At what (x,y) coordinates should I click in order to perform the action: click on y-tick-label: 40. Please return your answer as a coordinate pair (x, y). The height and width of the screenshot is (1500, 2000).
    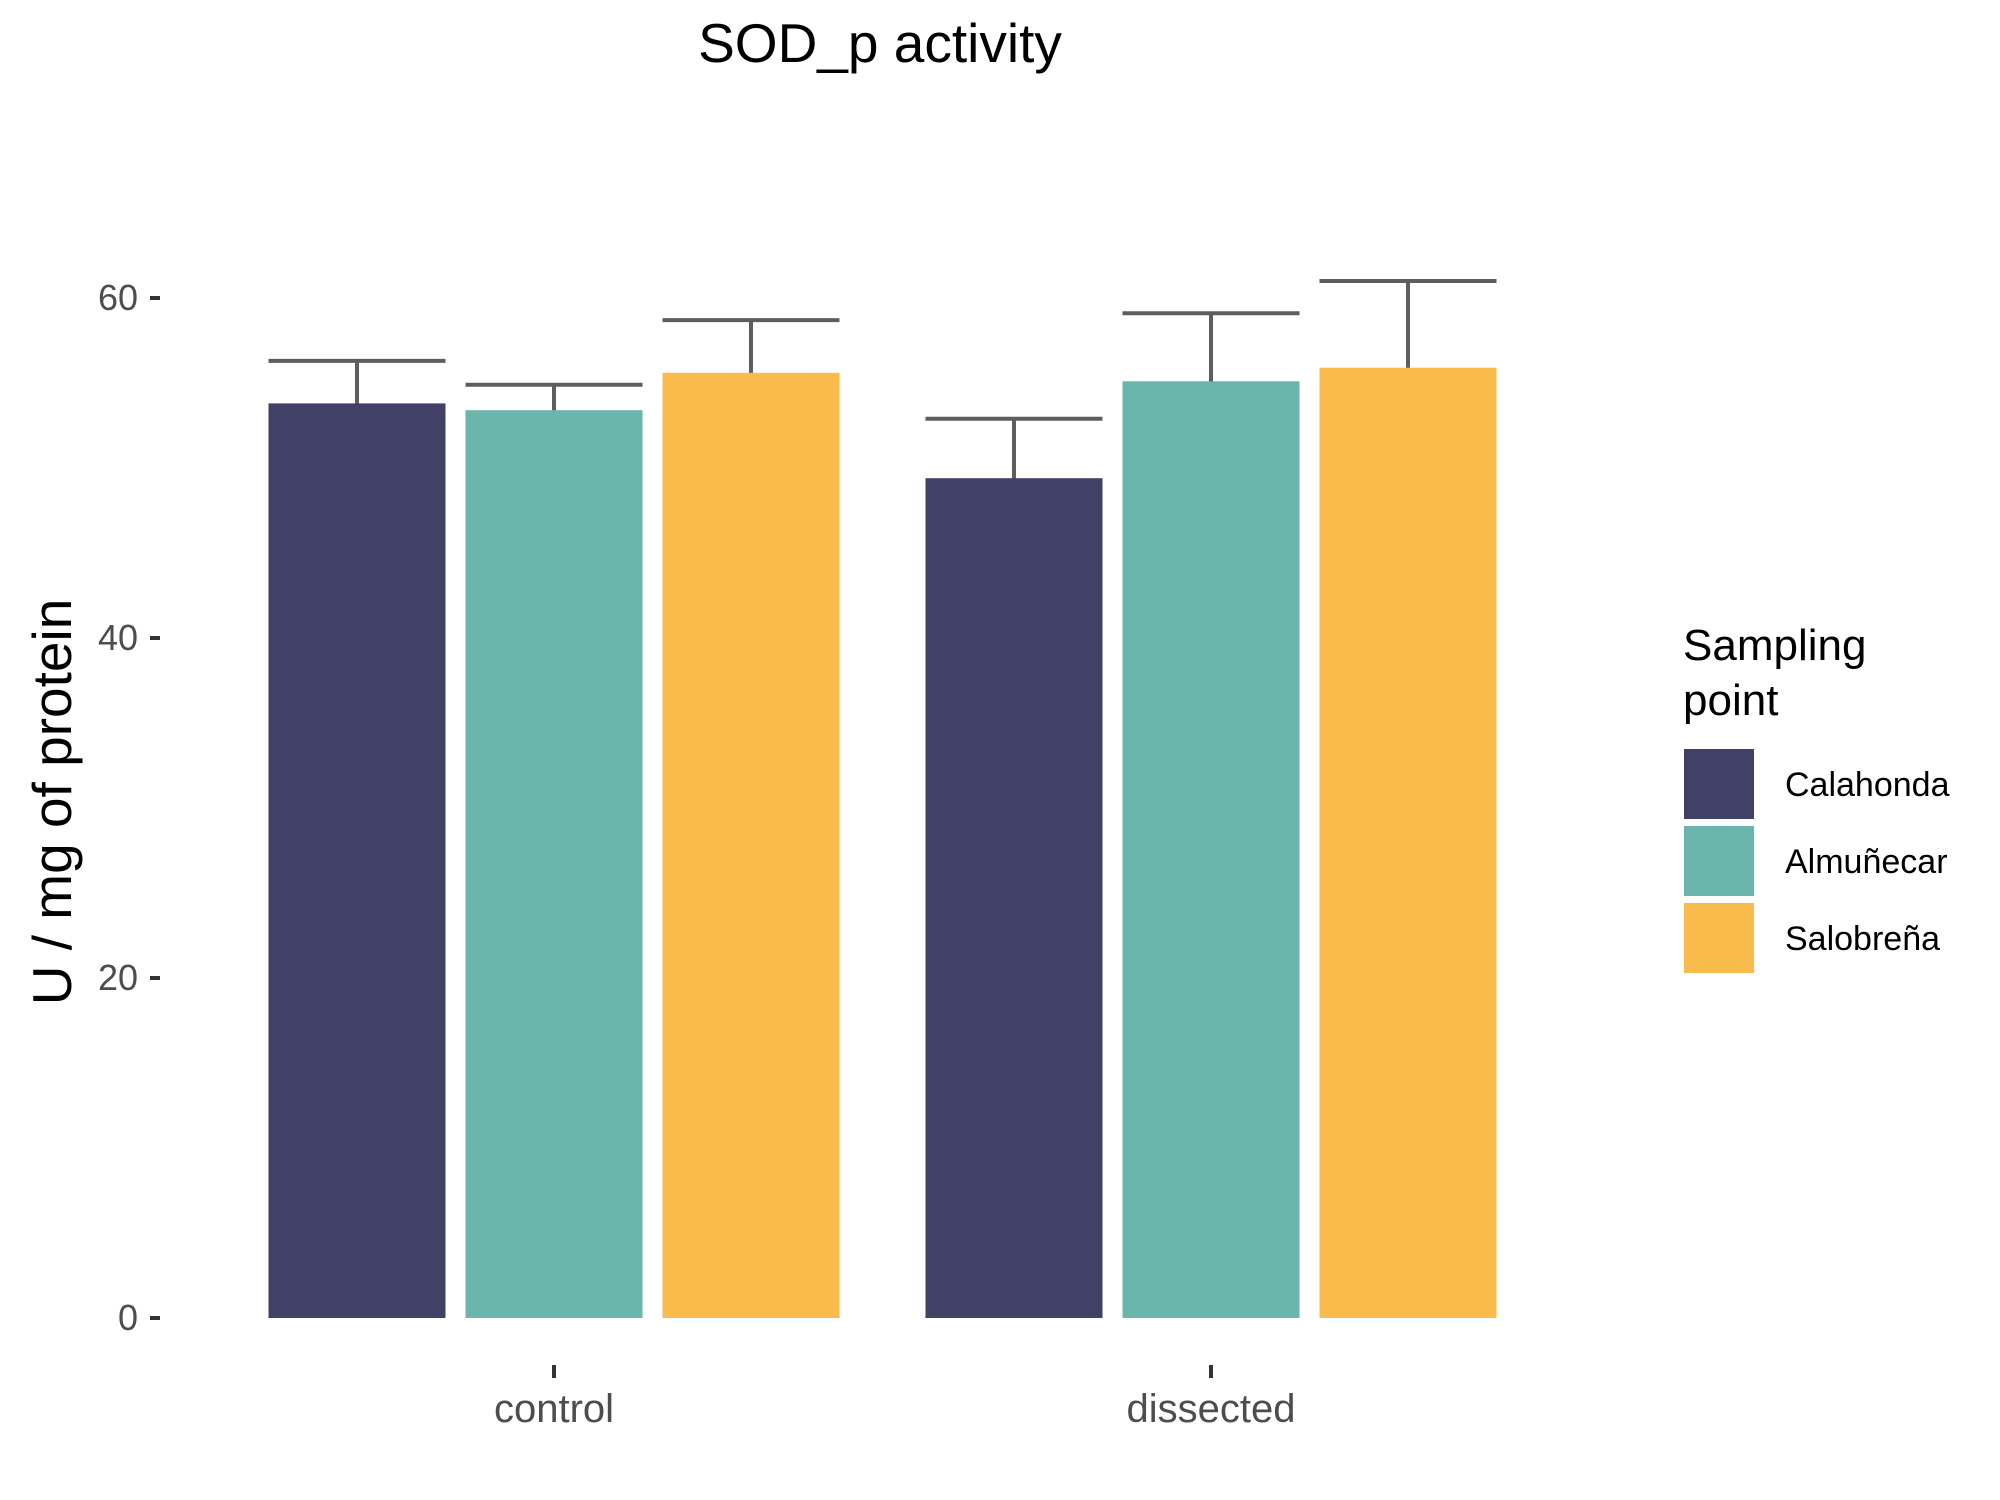
    Looking at the image, I should click on (118, 637).